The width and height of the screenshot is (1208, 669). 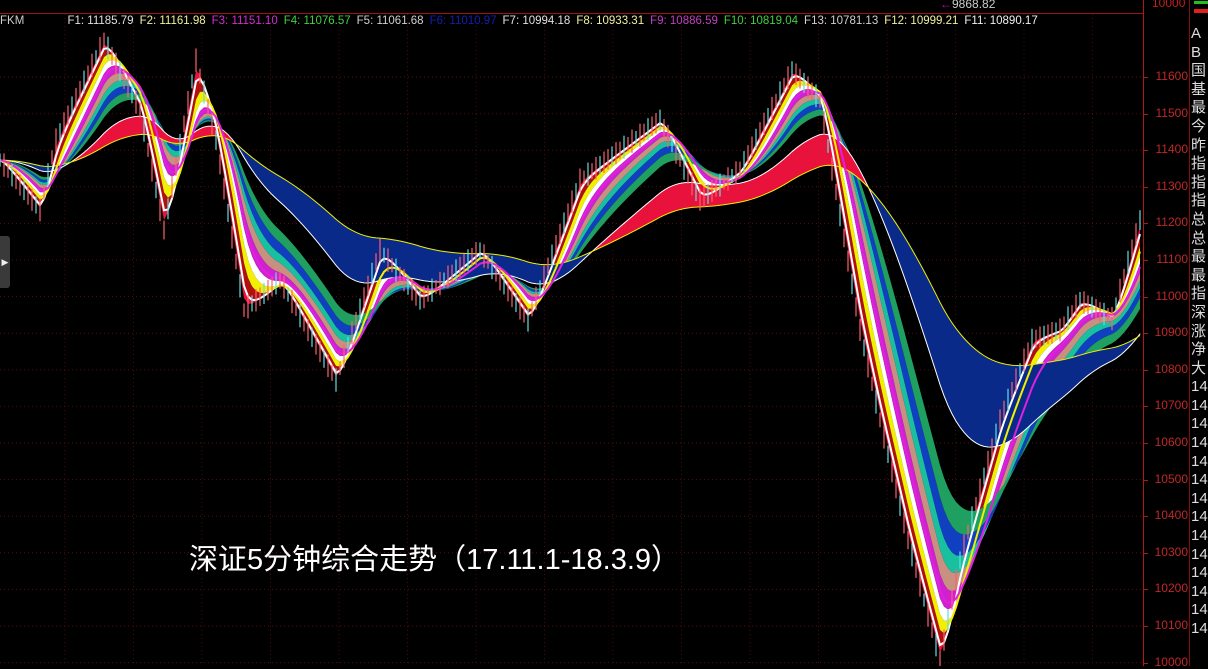 What do you see at coordinates (1169, 332) in the screenshot?
I see `y-tick-label: 10900` at bounding box center [1169, 332].